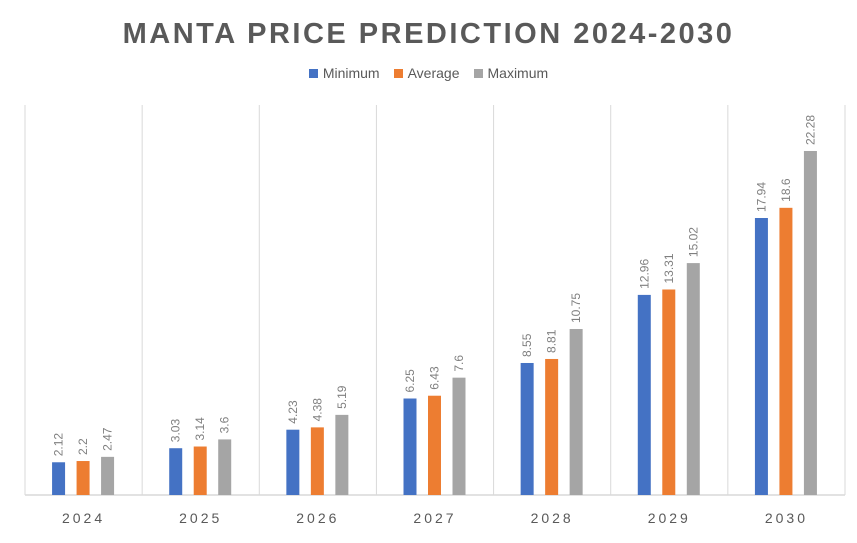 The image size is (857, 543). What do you see at coordinates (527, 345) in the screenshot?
I see `data-label: 8.55` at bounding box center [527, 345].